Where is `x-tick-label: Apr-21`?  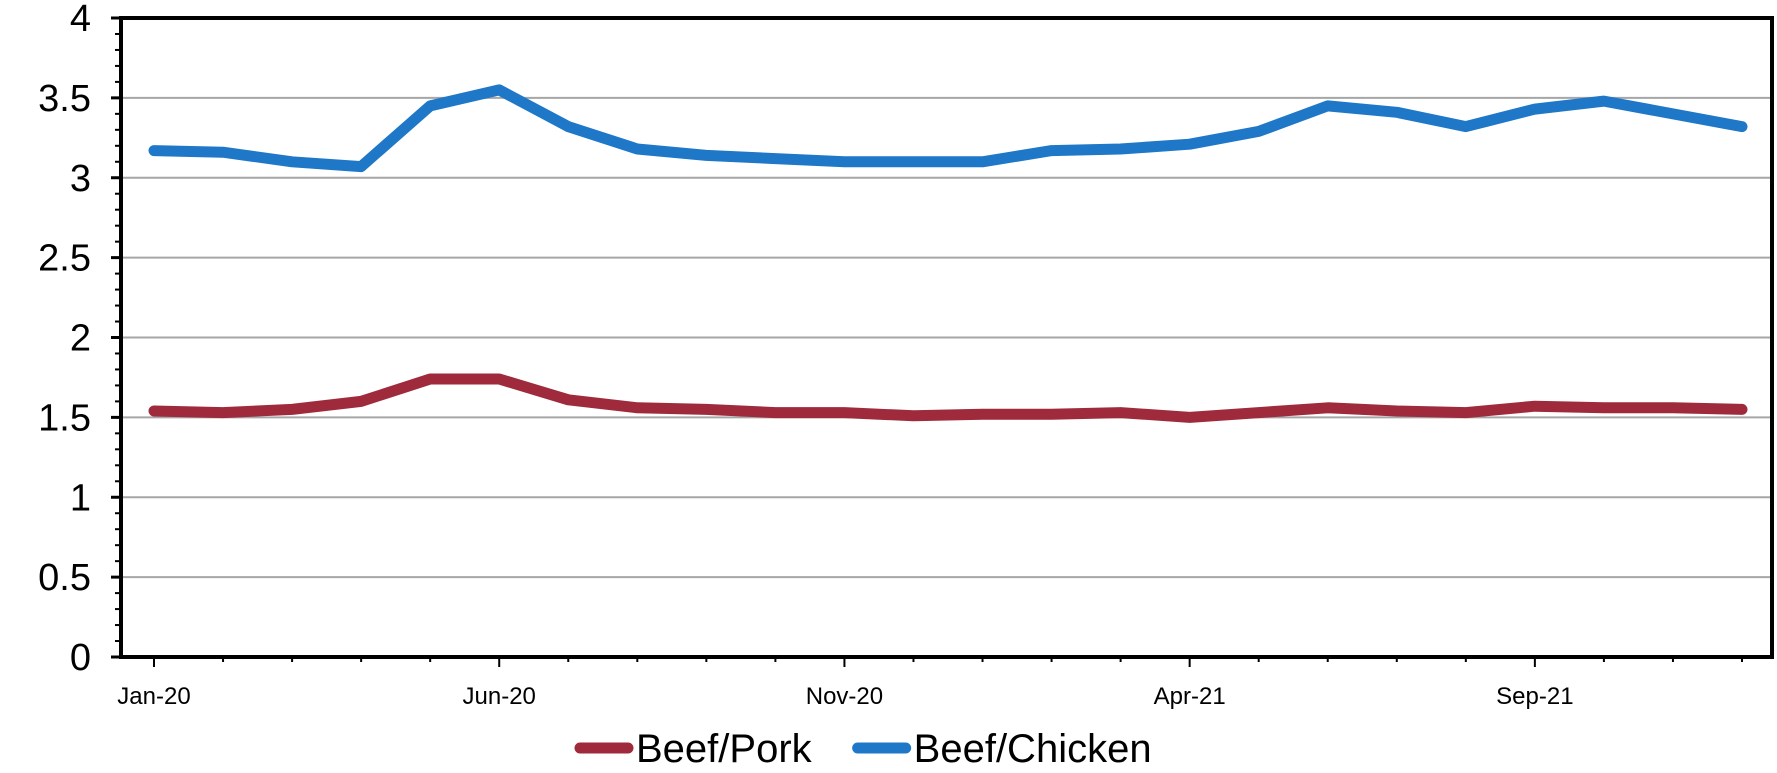 x-tick-label: Apr-21 is located at coordinates (1190, 696).